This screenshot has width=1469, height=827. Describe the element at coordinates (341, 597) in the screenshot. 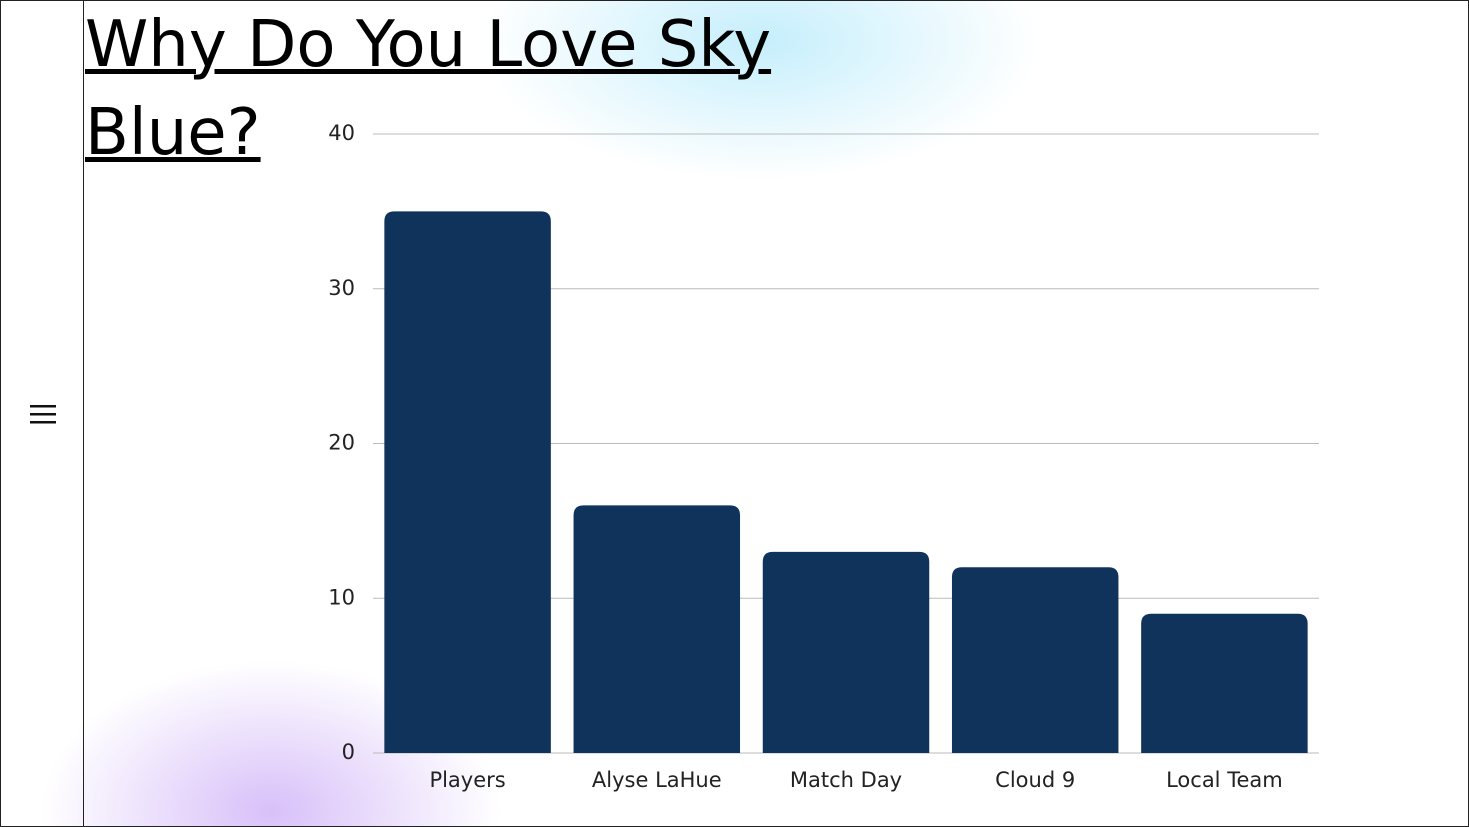

I see `y-tick-label: 10` at that location.